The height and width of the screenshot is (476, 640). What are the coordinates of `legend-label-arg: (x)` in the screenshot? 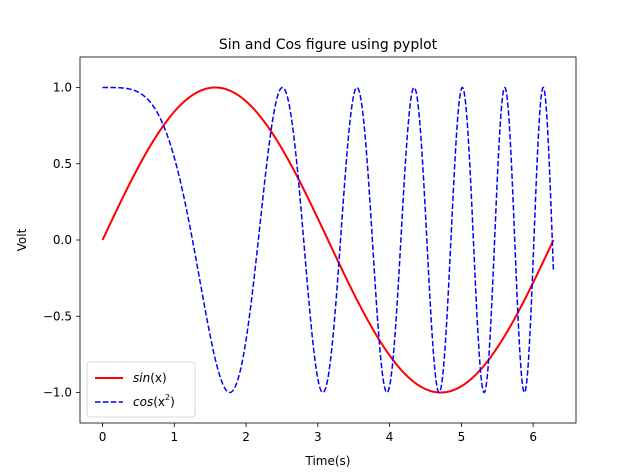 It's located at (158, 378).